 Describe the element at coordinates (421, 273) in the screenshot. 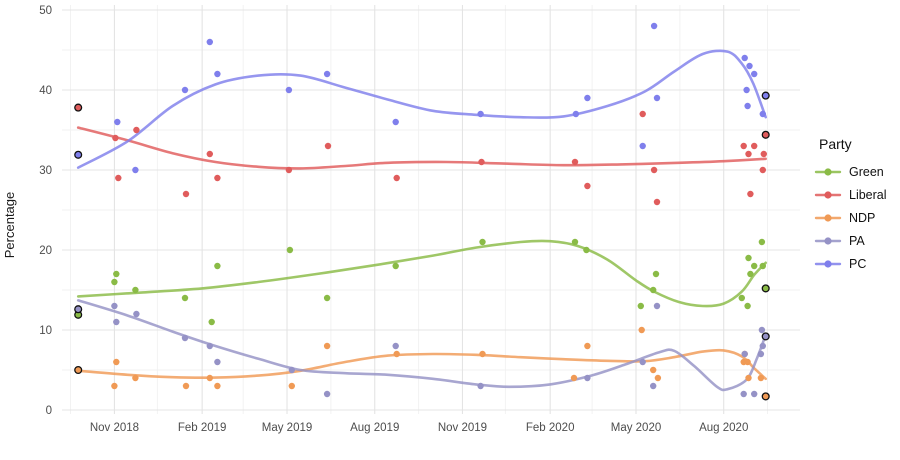

I see `trend-line-green` at that location.